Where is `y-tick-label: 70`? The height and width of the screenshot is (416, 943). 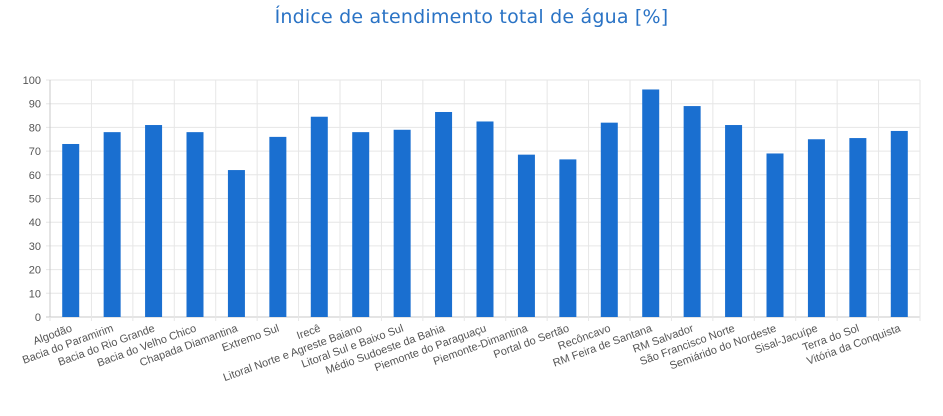 y-tick-label: 70 is located at coordinates (35, 152).